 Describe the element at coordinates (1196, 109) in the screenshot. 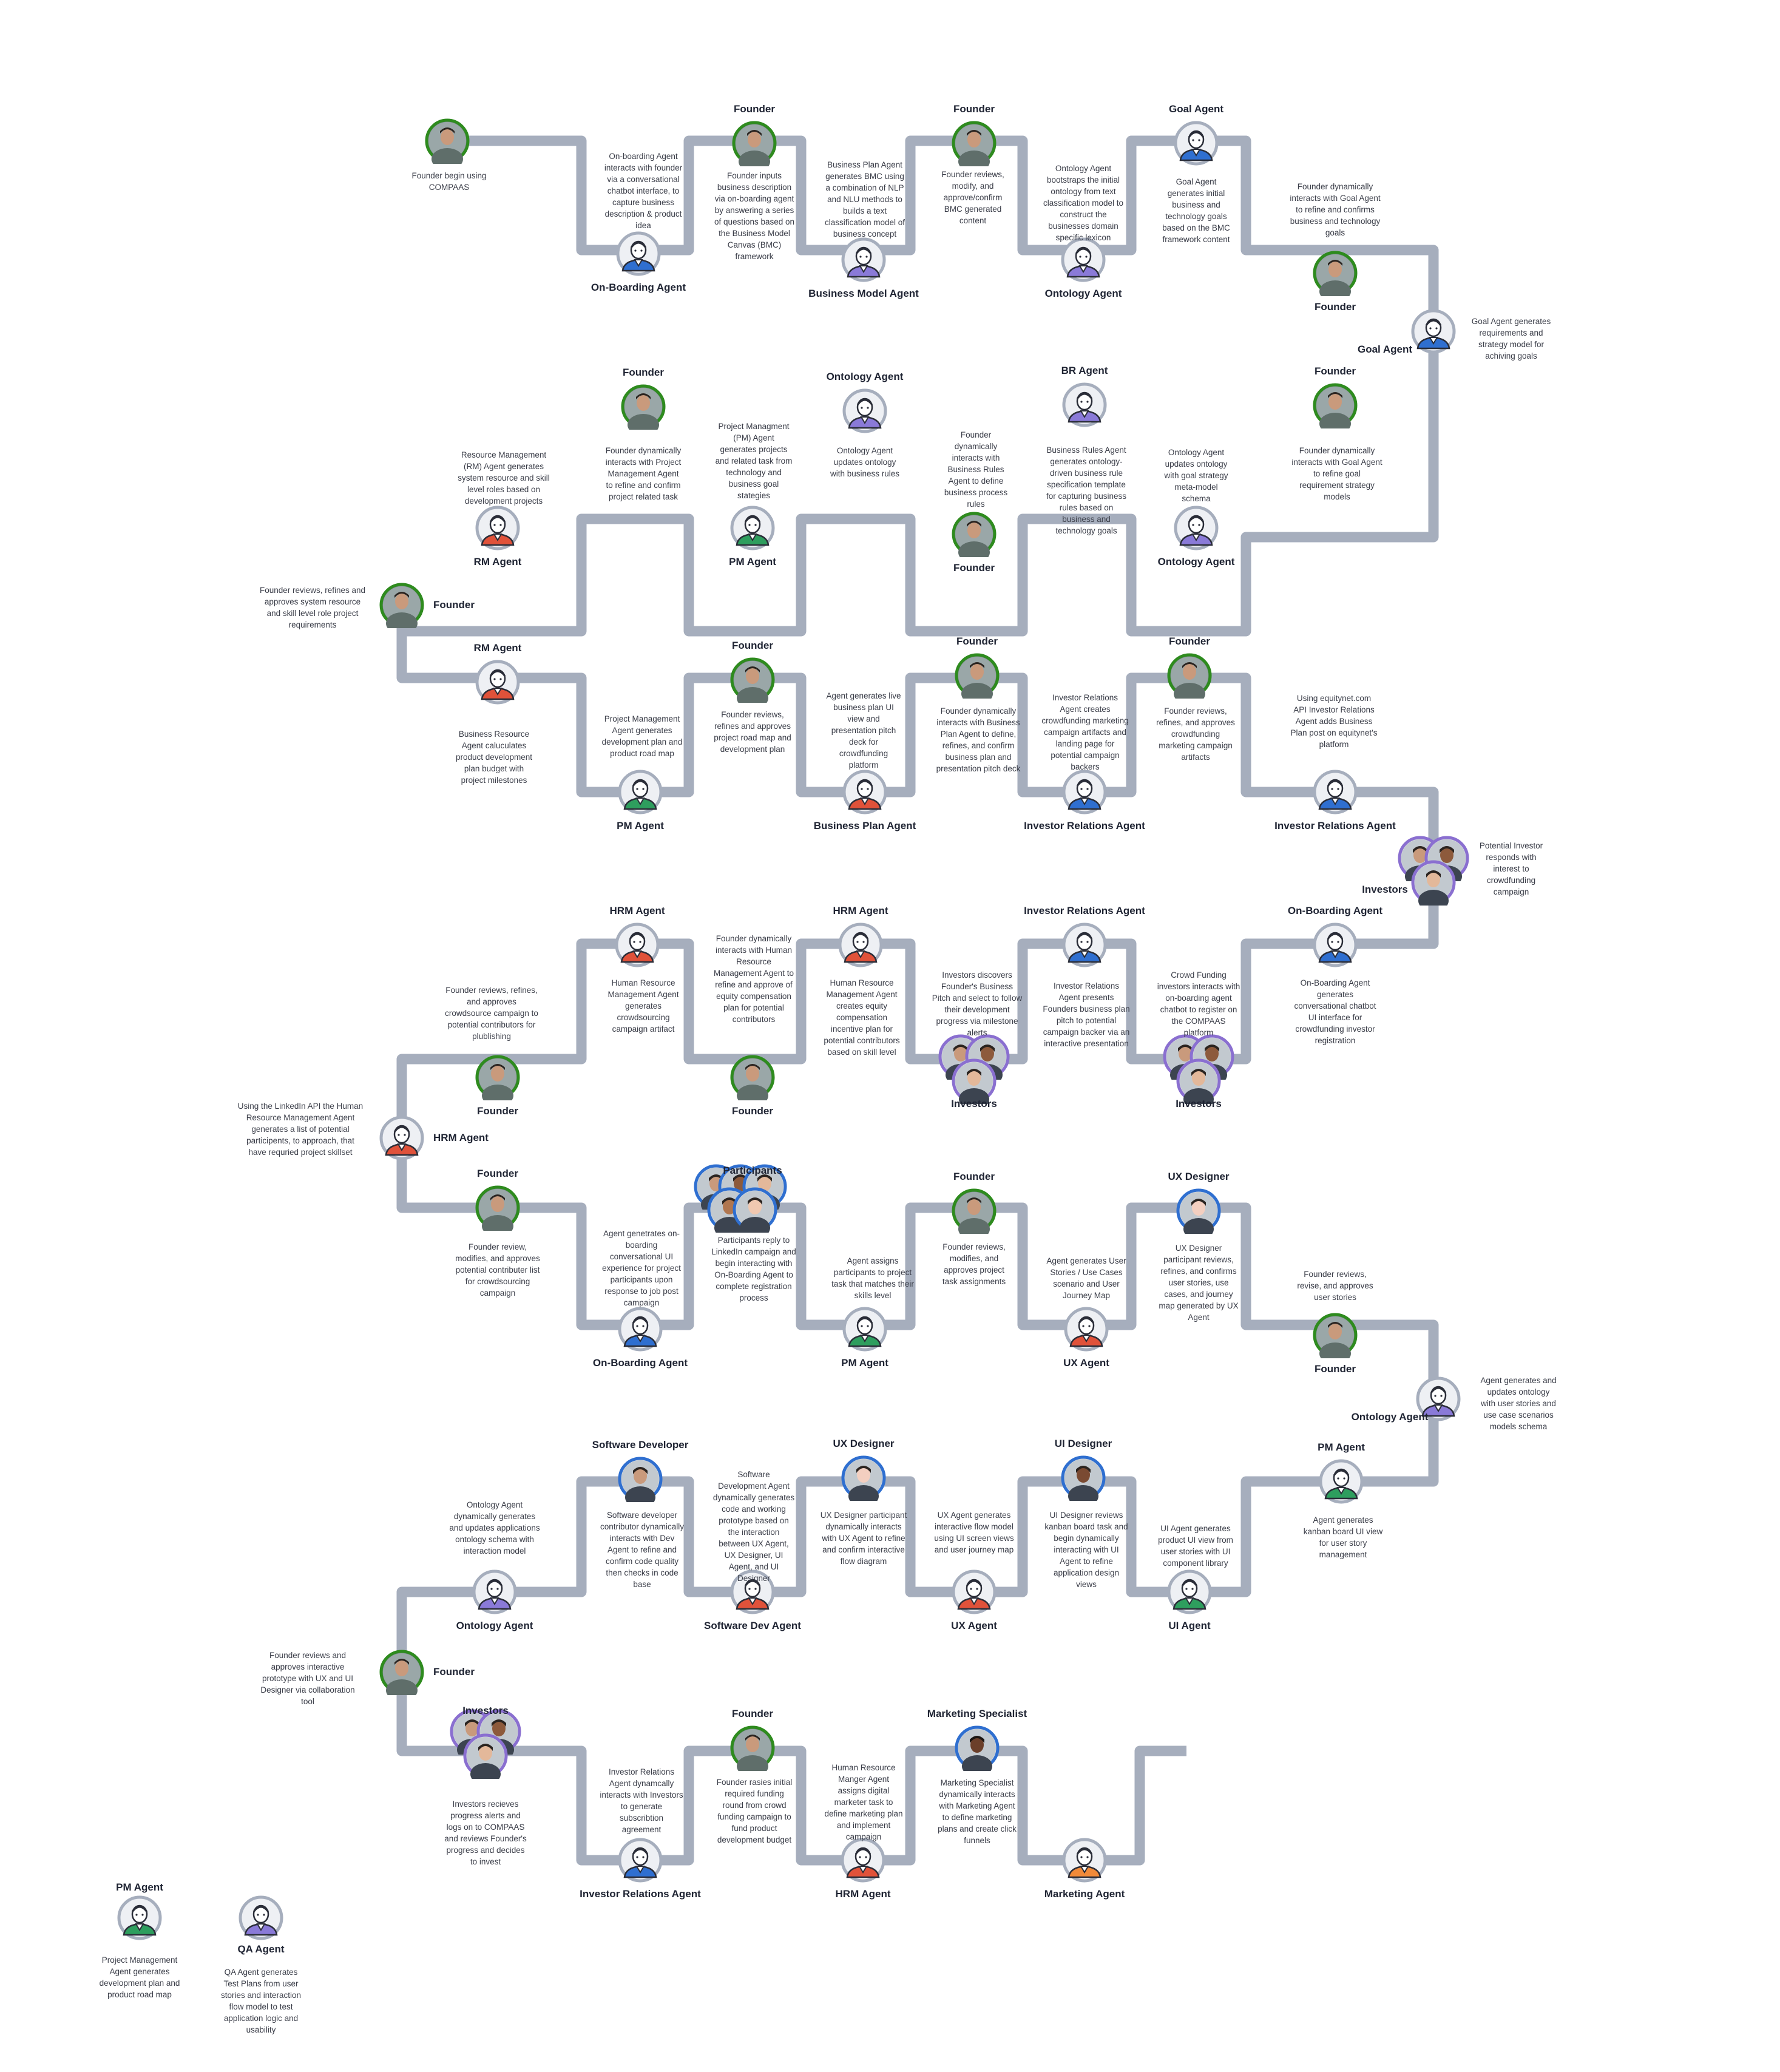

I see `node-label: Goal Agent` at that location.